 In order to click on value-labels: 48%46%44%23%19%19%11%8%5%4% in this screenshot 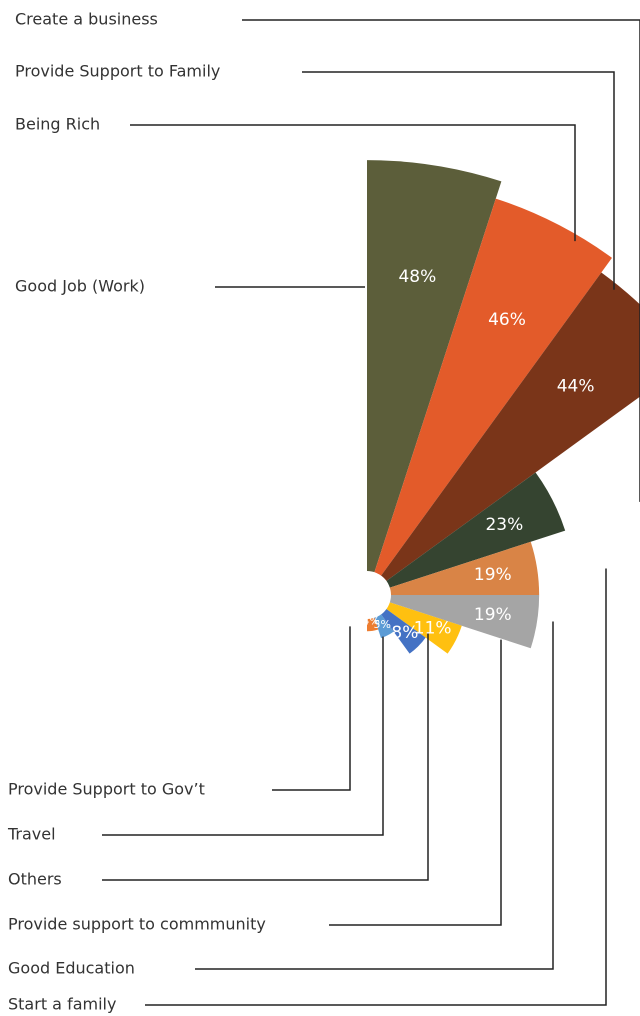, I will do `click(478, 455)`.